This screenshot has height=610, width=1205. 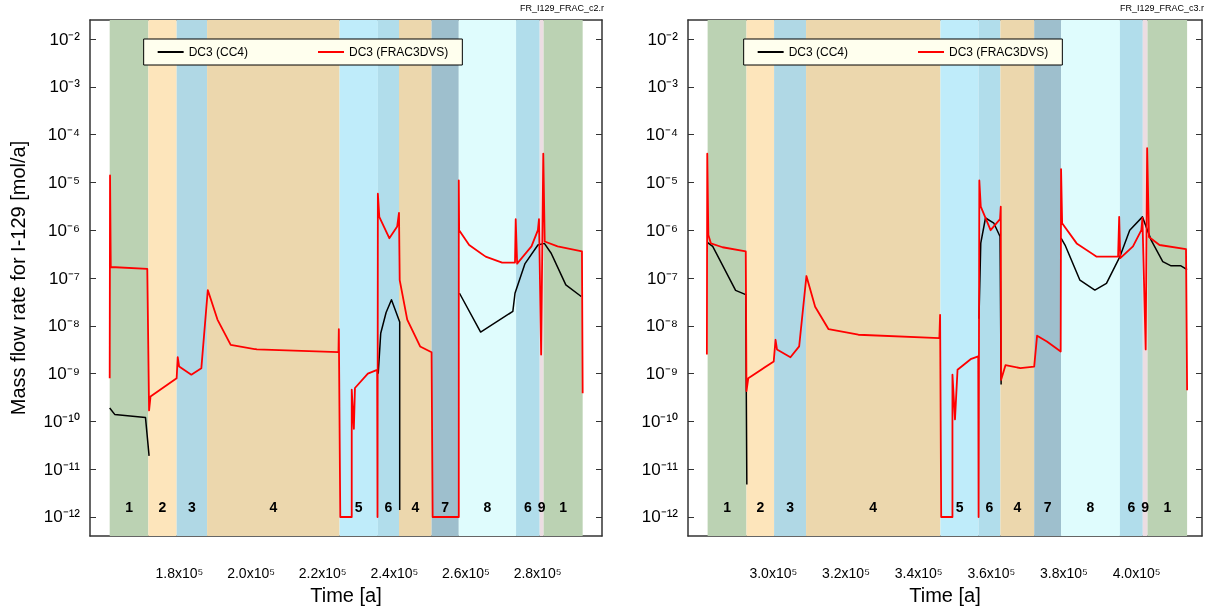 I want to click on x-tick-label: 4.0x10⁵, so click(x=1136, y=573).